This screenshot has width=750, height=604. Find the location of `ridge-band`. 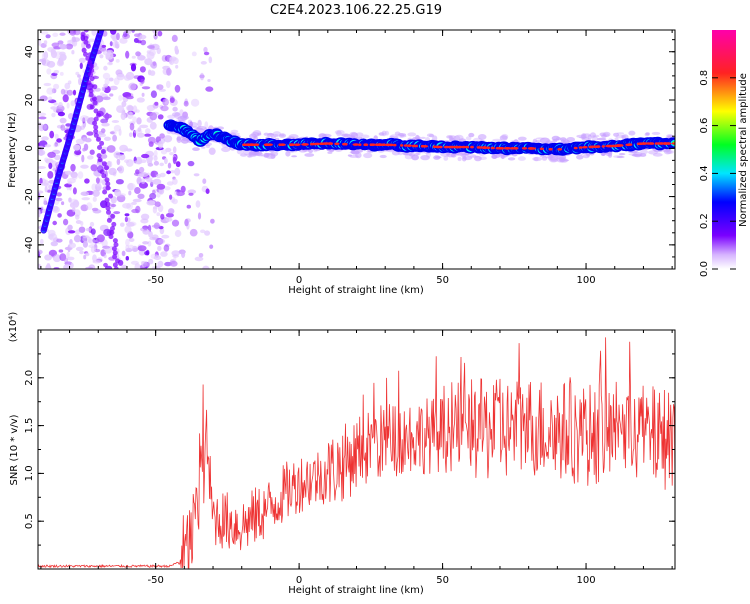

ridge-band is located at coordinates (419, 137).